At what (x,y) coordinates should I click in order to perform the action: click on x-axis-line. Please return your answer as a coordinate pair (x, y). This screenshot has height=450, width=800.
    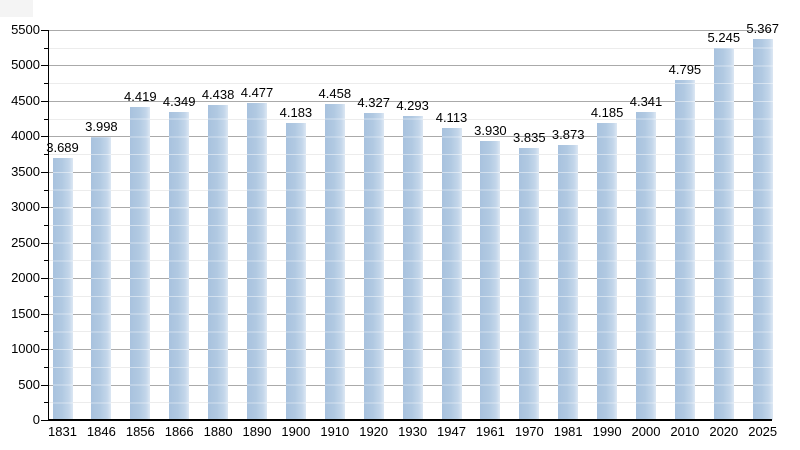
    Looking at the image, I should click on (410, 420).